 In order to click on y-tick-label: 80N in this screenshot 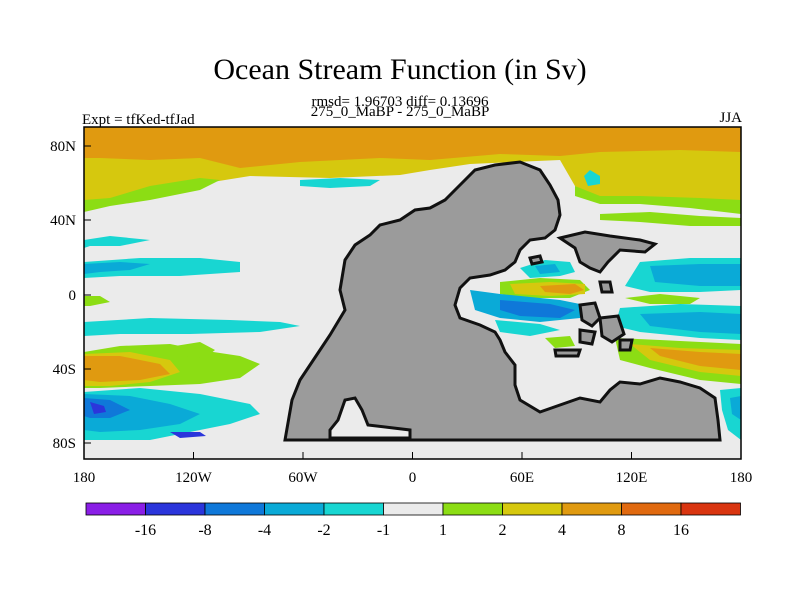, I will do `click(63, 147)`.